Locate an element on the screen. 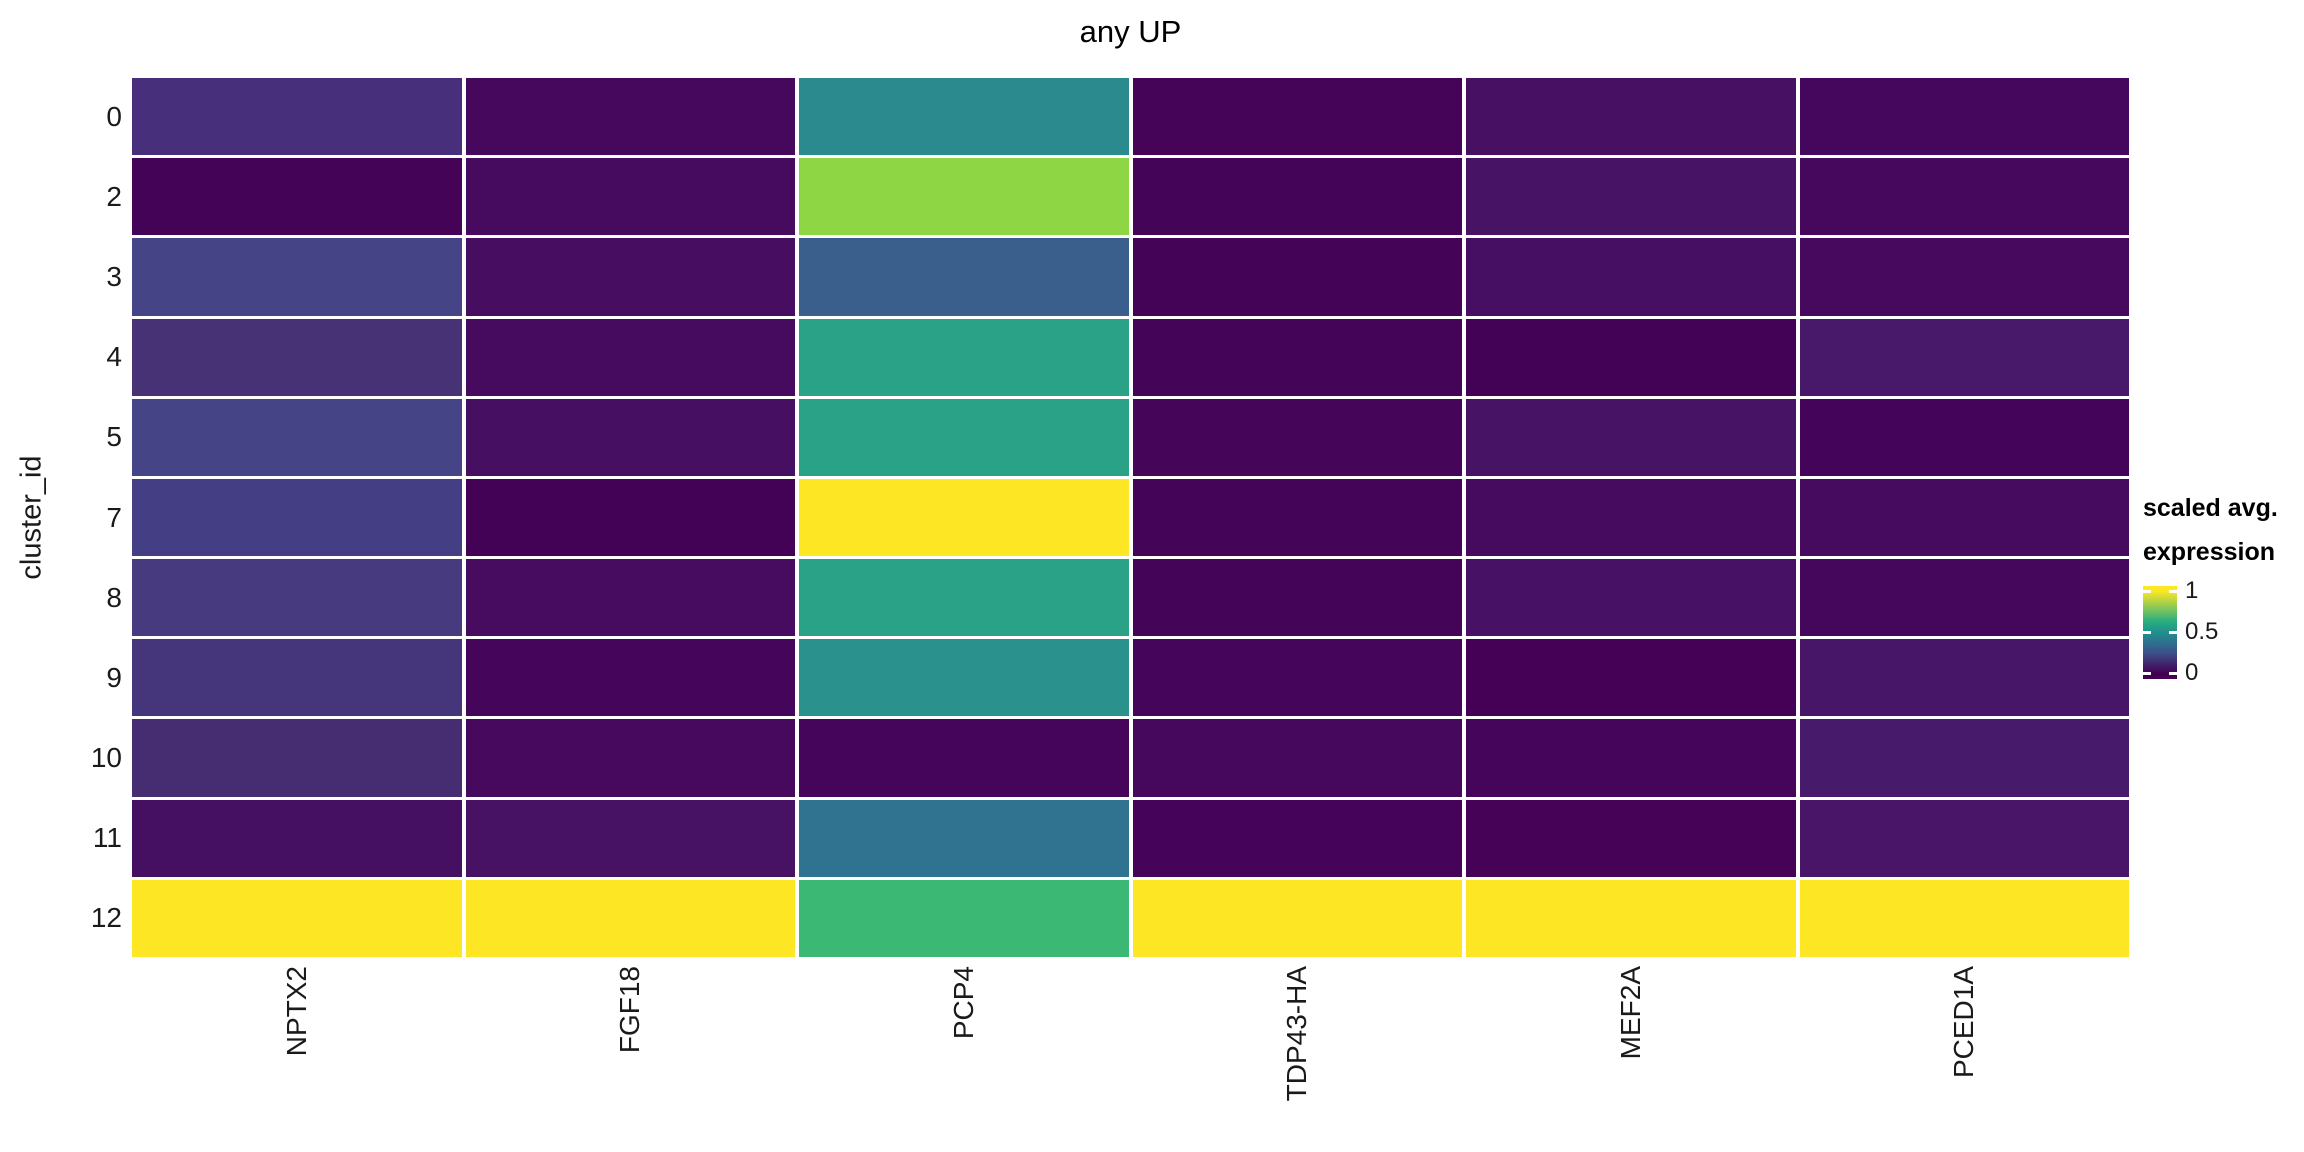 The height and width of the screenshot is (1152, 2304). legend-title-line1: scaled avg. is located at coordinates (2210, 508).